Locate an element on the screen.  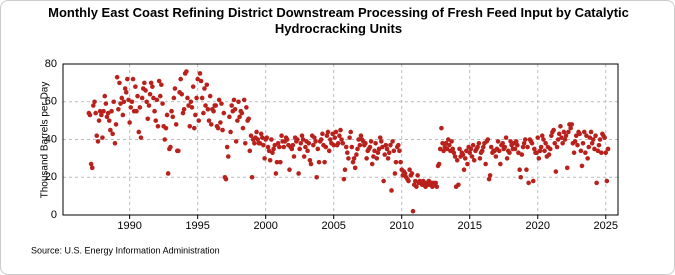
y-tick-label: 0 is located at coordinates (54, 215).